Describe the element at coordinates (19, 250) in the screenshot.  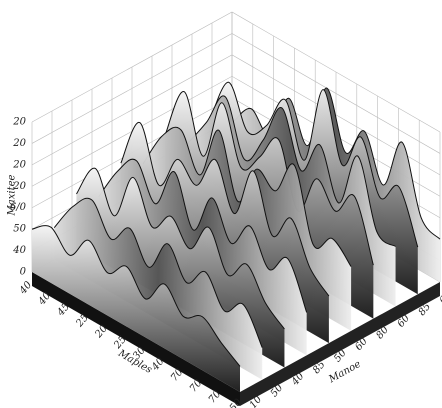
I see `z-tick-label: 40` at that location.